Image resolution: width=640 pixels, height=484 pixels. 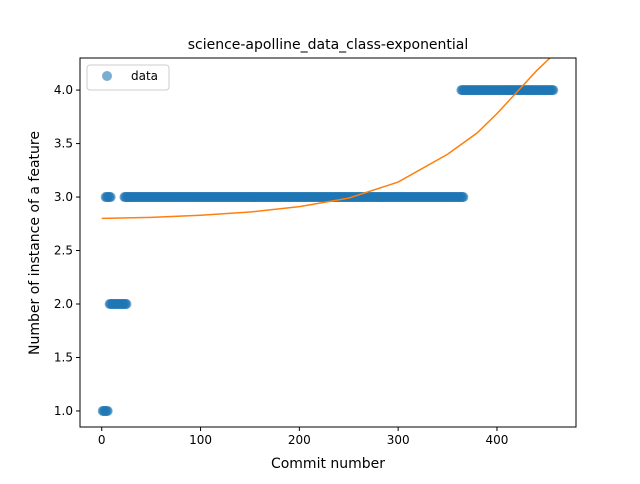 I want to click on x-tick-label: 300, so click(x=398, y=440).